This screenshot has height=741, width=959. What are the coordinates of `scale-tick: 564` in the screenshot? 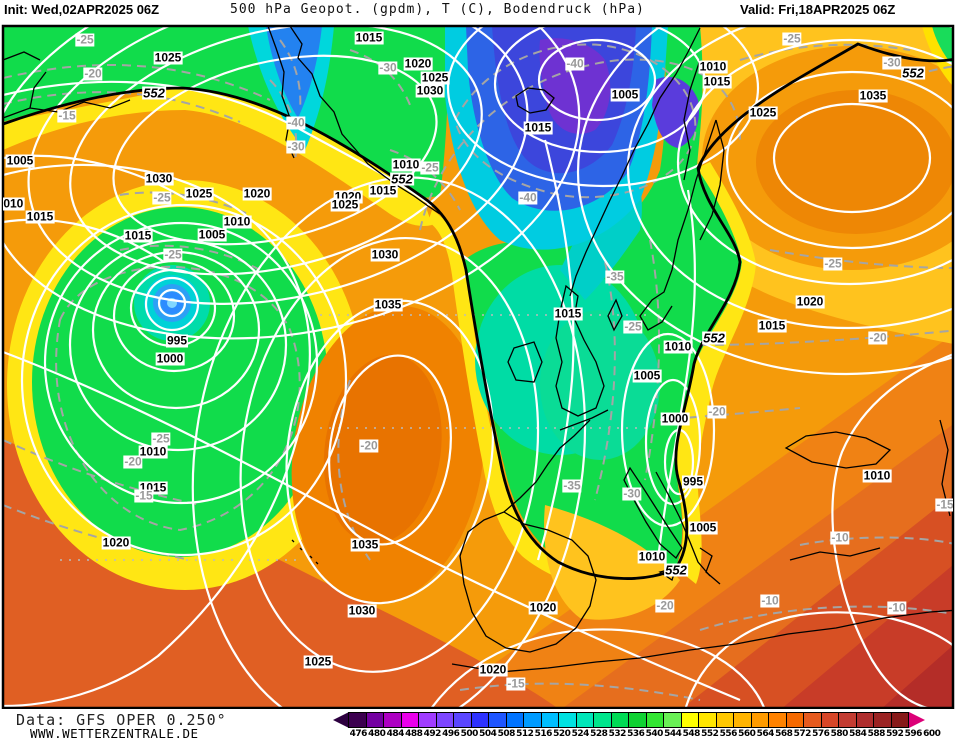 It's located at (765, 734).